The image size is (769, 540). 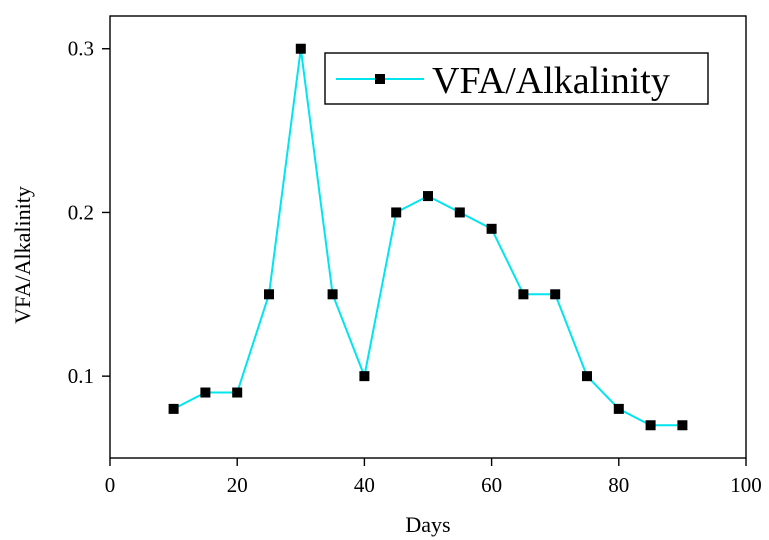 What do you see at coordinates (237, 485) in the screenshot?
I see `x-tick-label: 20` at bounding box center [237, 485].